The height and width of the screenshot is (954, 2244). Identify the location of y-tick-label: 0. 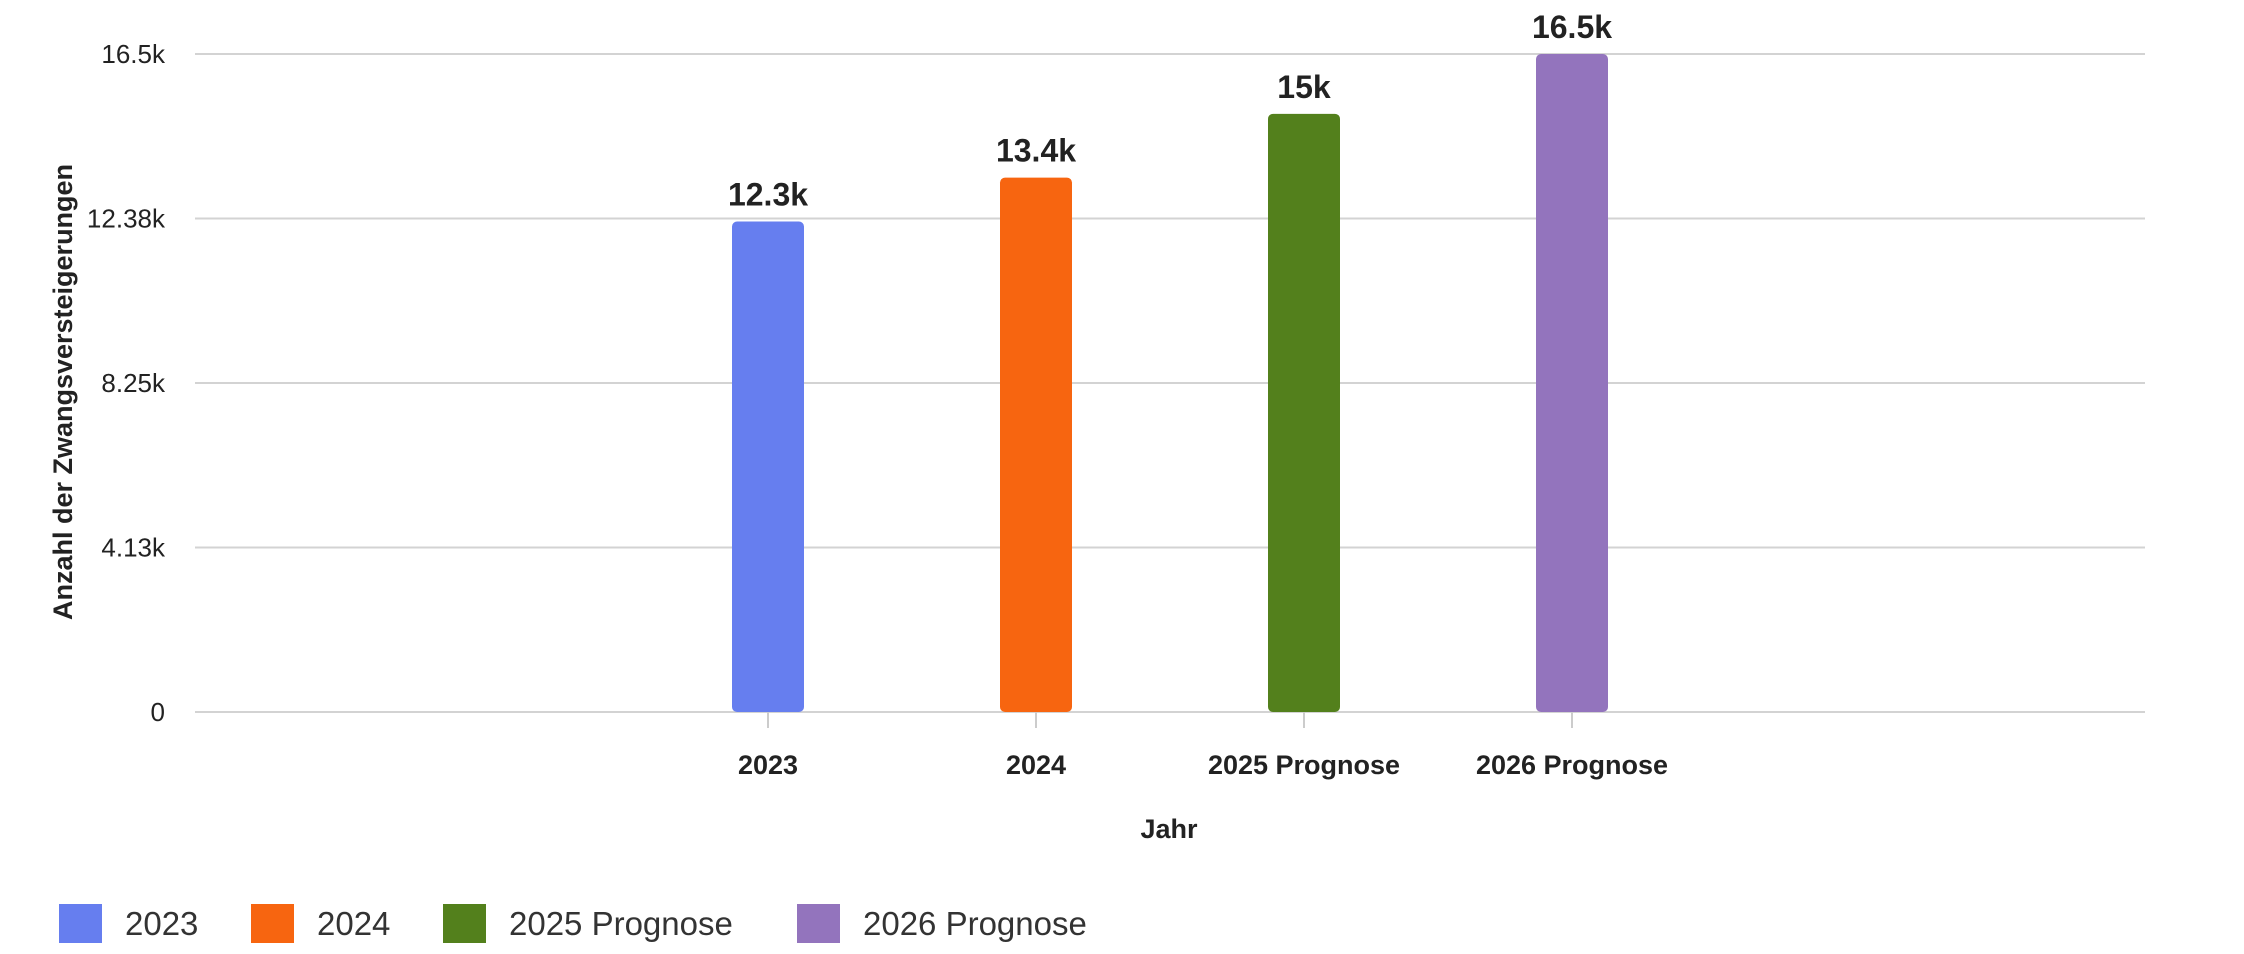
(158, 712).